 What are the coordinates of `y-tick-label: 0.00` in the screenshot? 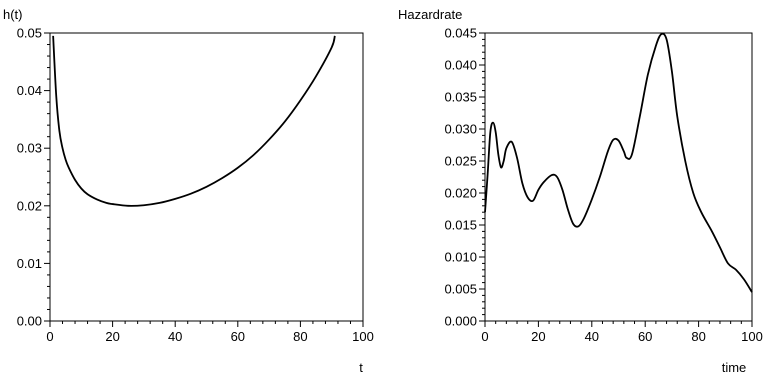 It's located at (29, 321).